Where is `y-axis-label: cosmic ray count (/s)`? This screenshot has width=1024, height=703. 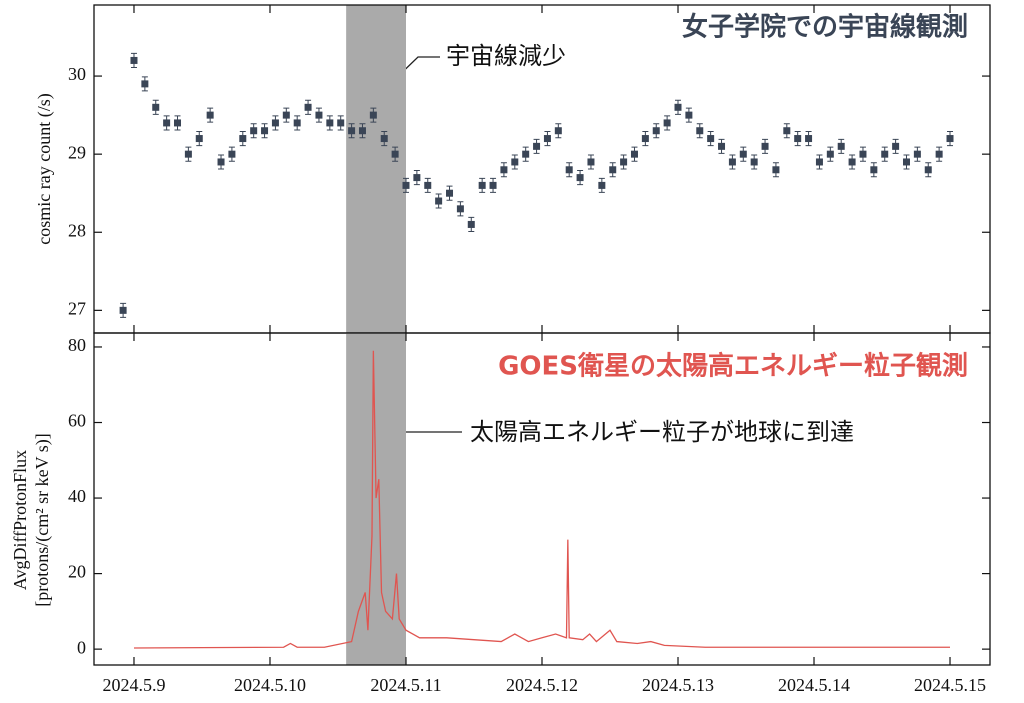 y-axis-label: cosmic ray count (/s) is located at coordinates (44, 168).